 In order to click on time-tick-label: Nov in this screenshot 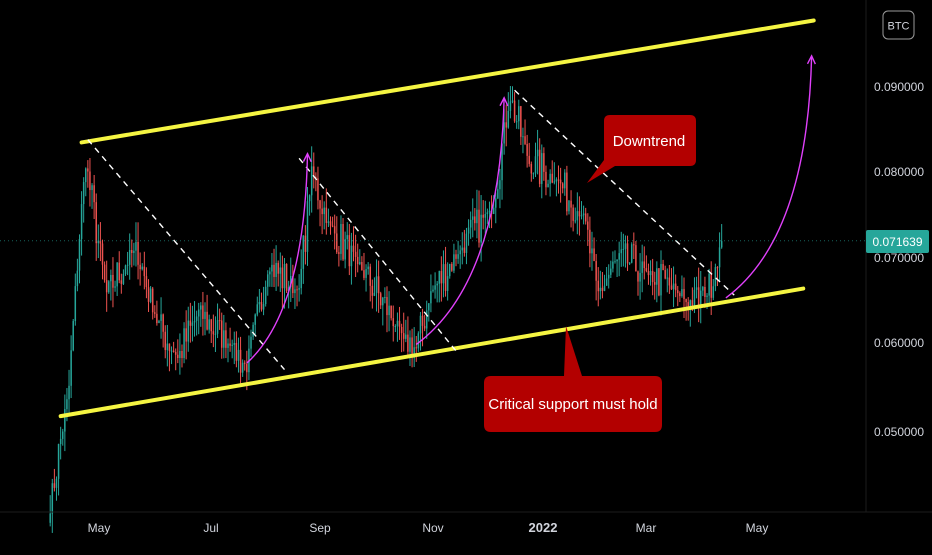, I will do `click(432, 528)`.